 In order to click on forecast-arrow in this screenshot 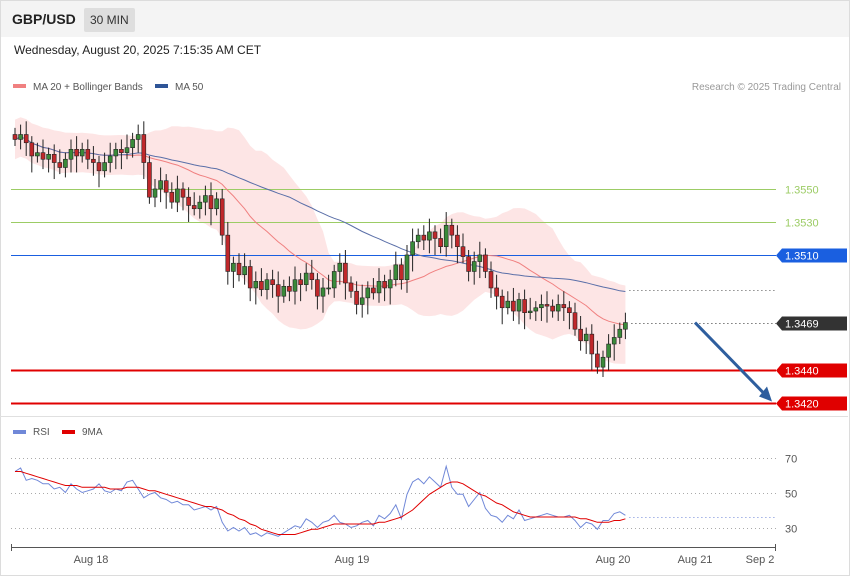, I will do `click(732, 361)`.